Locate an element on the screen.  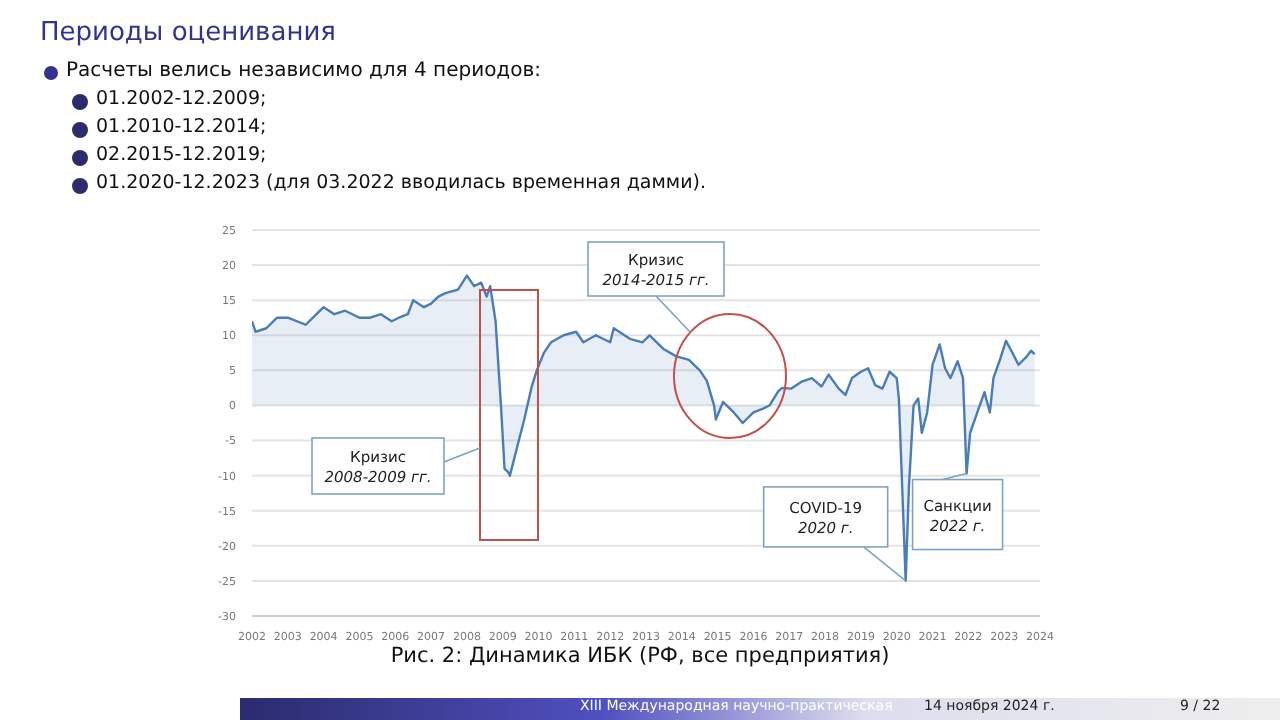
text: 01.2020-12.2023 (для 03.2022 вводилась временная дамми). is located at coordinates (401, 183).